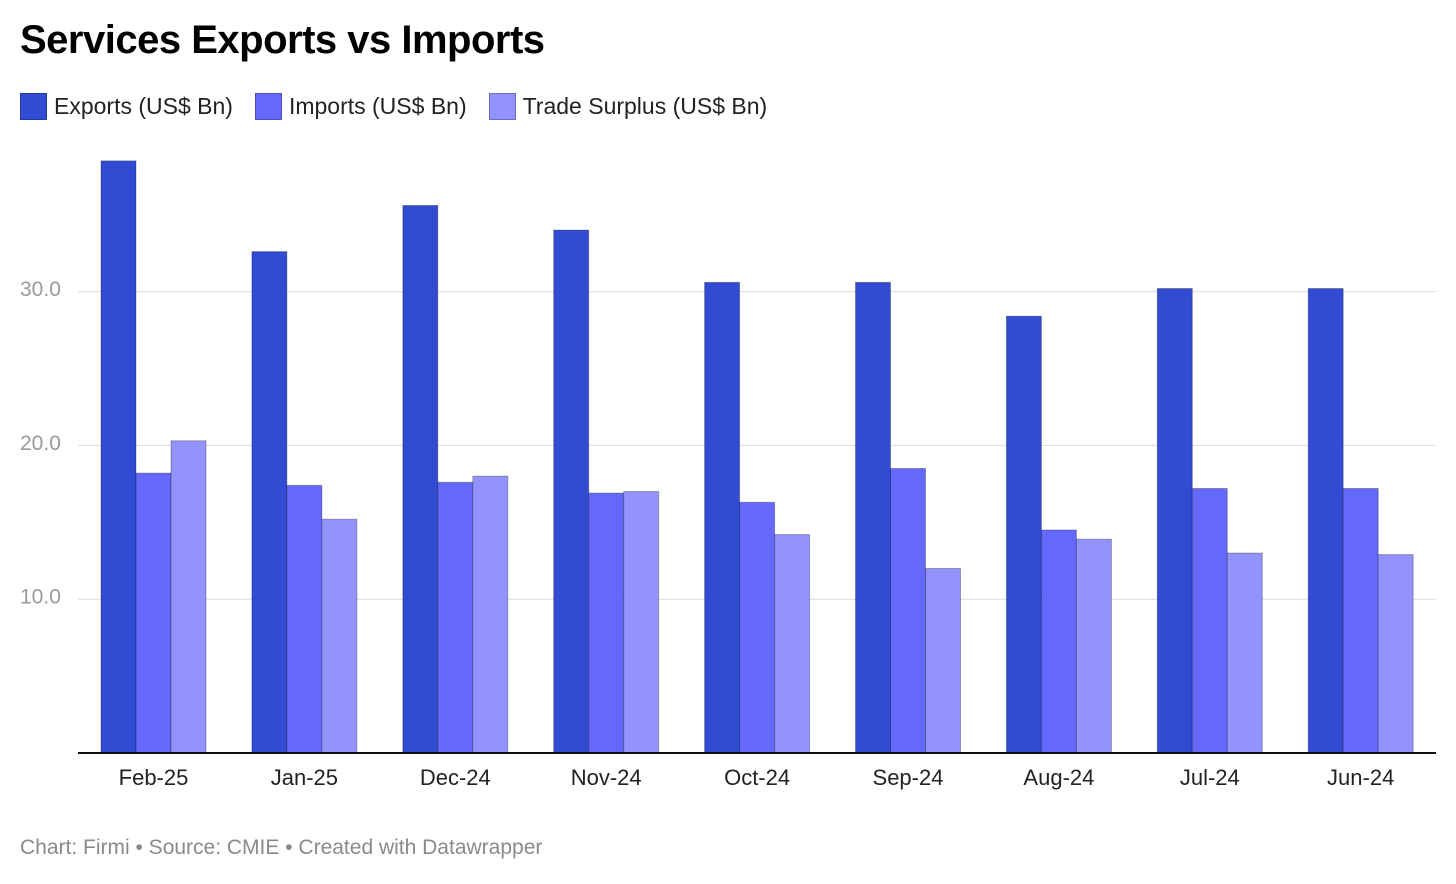  I want to click on x-tick-label: Sep-24, so click(908, 777).